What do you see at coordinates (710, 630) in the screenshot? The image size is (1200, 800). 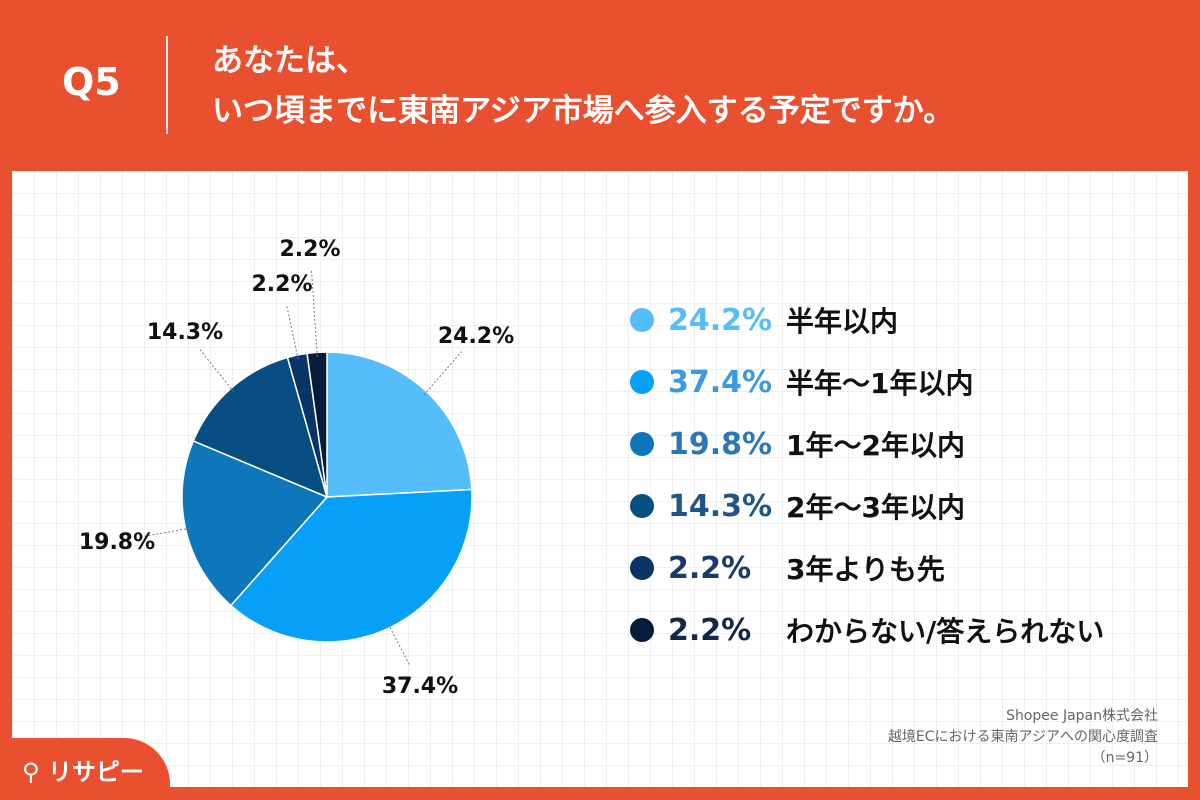 I see `legend-value-6: 2.2%` at bounding box center [710, 630].